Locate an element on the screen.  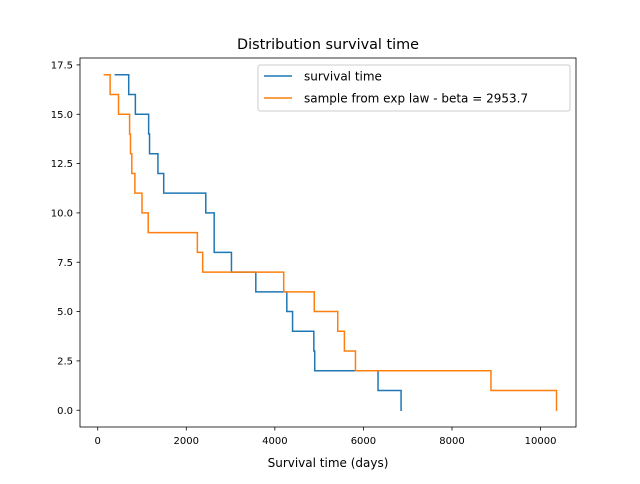
chart-title: Distribution survival time is located at coordinates (328, 45).